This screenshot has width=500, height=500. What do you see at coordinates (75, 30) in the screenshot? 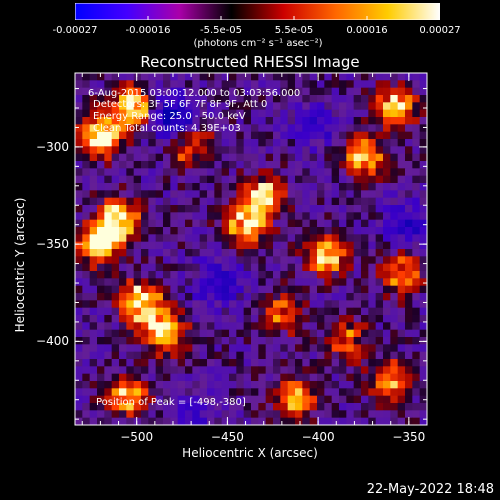
I see `colorbar-tick-label: -0.00027` at bounding box center [75, 30].